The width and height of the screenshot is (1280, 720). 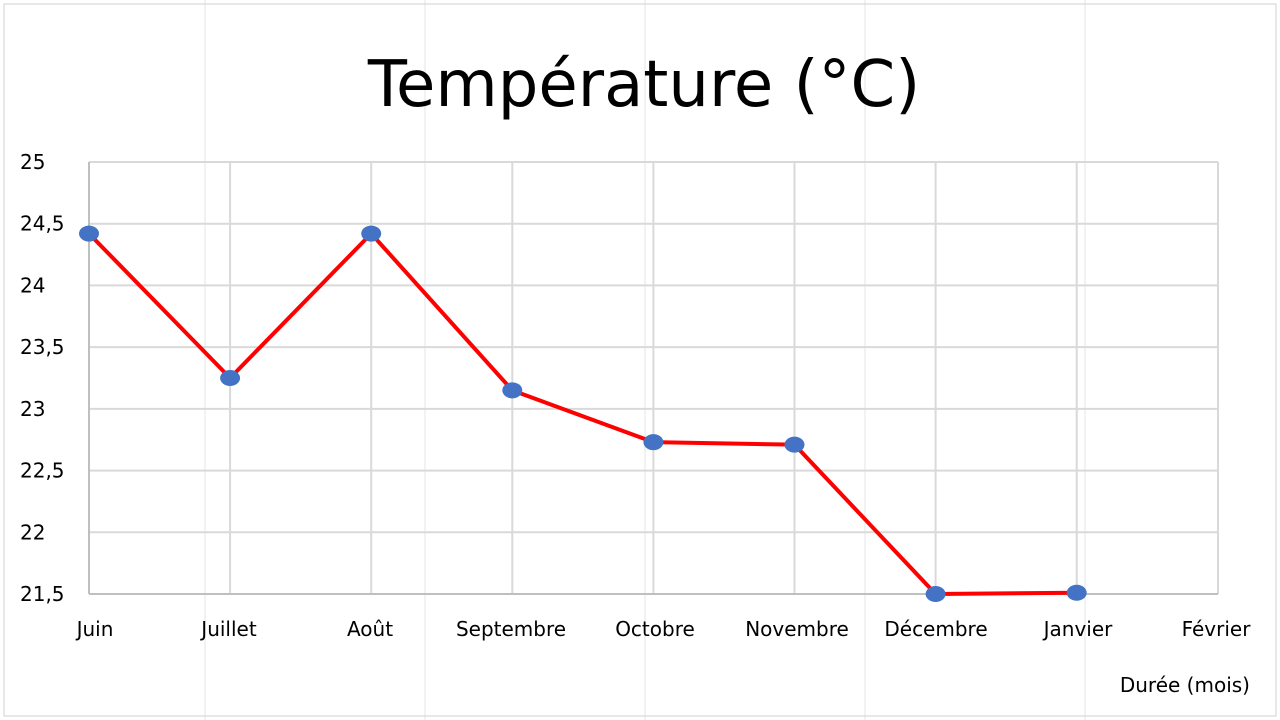 I want to click on y-tick-label: 25, so click(x=32, y=162).